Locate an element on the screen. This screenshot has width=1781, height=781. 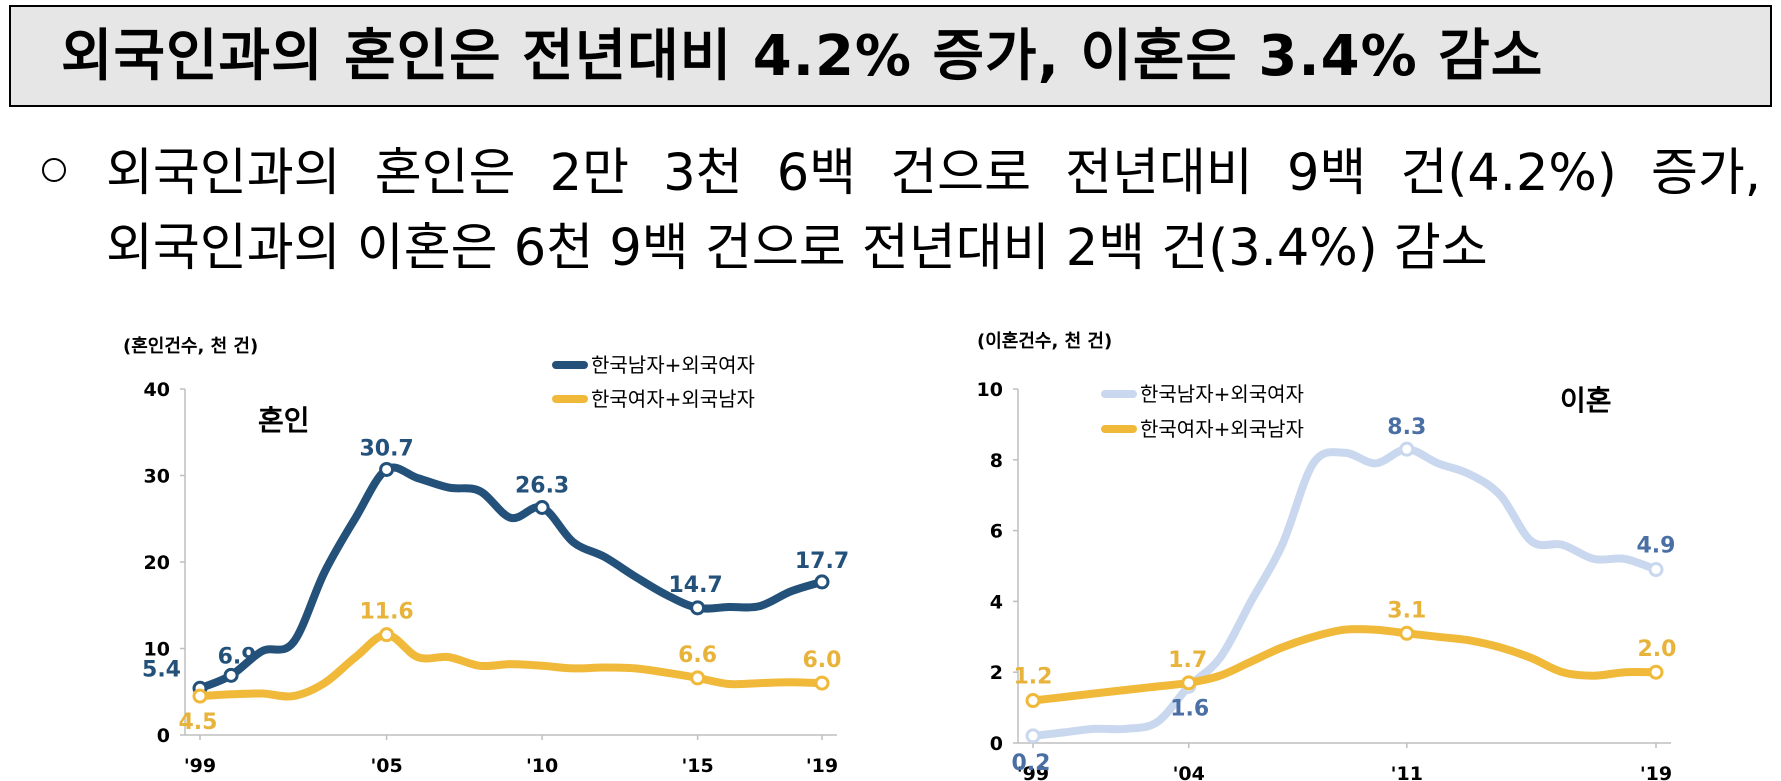
data-label: 17.7 is located at coordinates (822, 561).